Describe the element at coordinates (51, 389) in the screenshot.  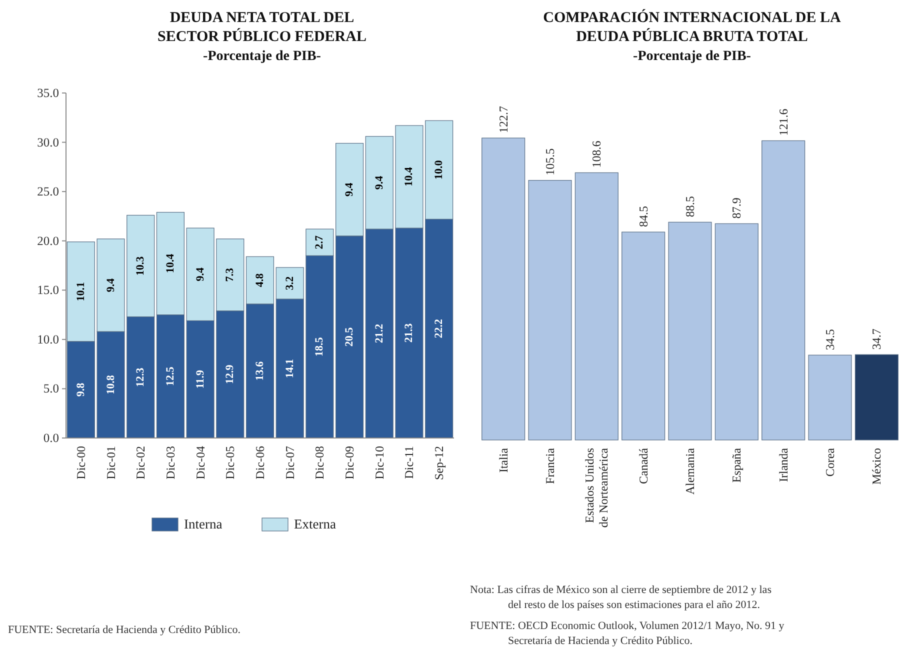
I see `y-tick-label: 5.0` at that location.